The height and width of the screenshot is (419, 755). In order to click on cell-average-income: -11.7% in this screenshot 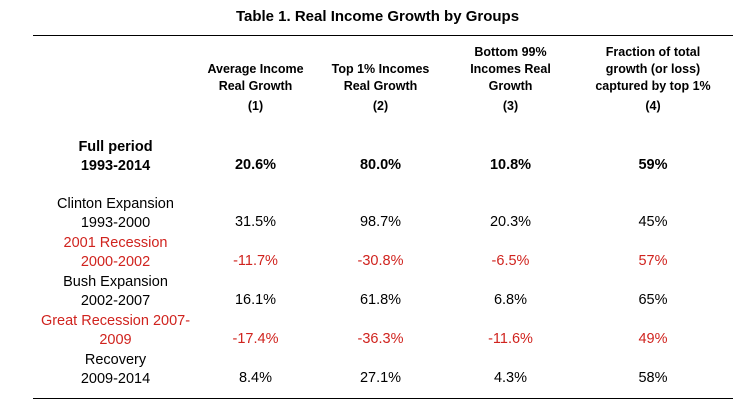, I will do `click(255, 261)`.